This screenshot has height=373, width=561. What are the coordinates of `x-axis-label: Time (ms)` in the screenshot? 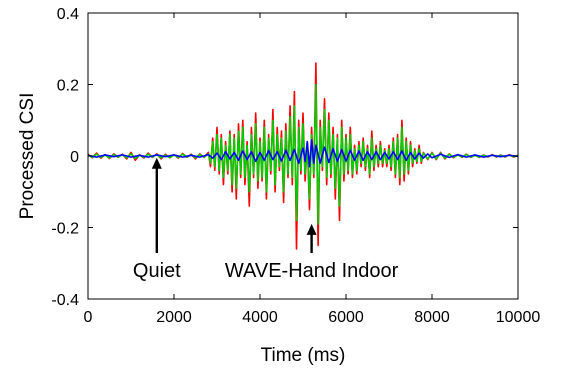 It's located at (303, 355).